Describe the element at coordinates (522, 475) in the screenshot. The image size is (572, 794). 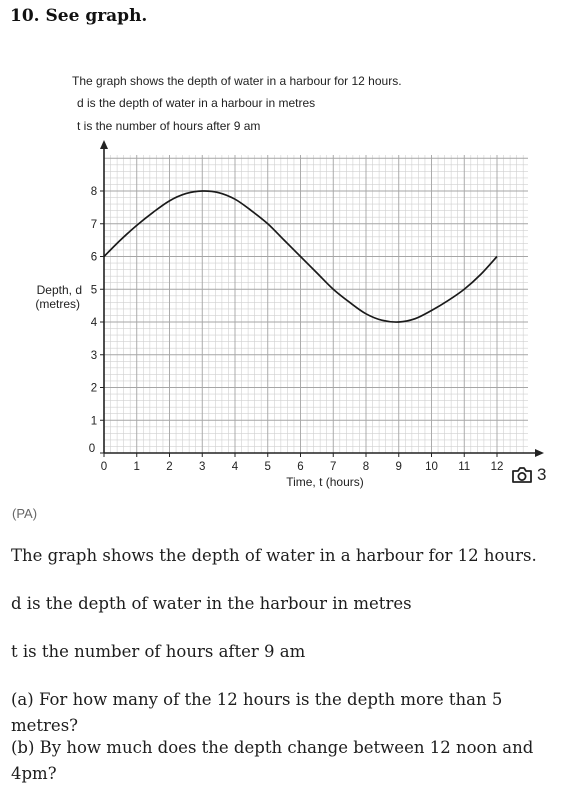
I see `camera-icon` at that location.